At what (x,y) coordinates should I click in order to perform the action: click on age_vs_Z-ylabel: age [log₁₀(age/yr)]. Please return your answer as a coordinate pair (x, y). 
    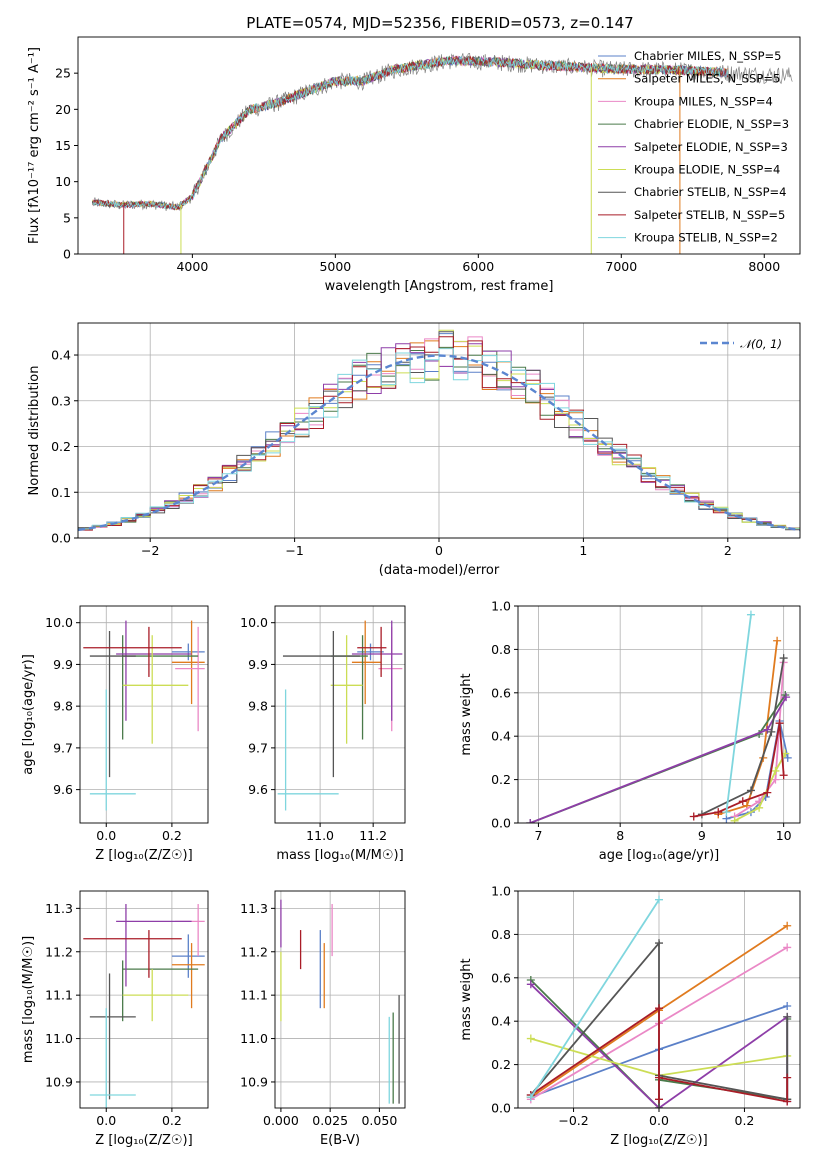
    Looking at the image, I should click on (28, 714).